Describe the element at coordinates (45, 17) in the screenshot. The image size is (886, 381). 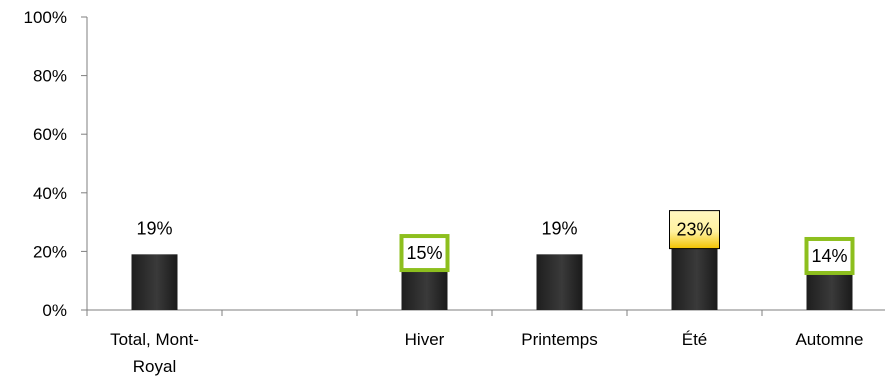
I see `y-tick-label: 100%` at that location.